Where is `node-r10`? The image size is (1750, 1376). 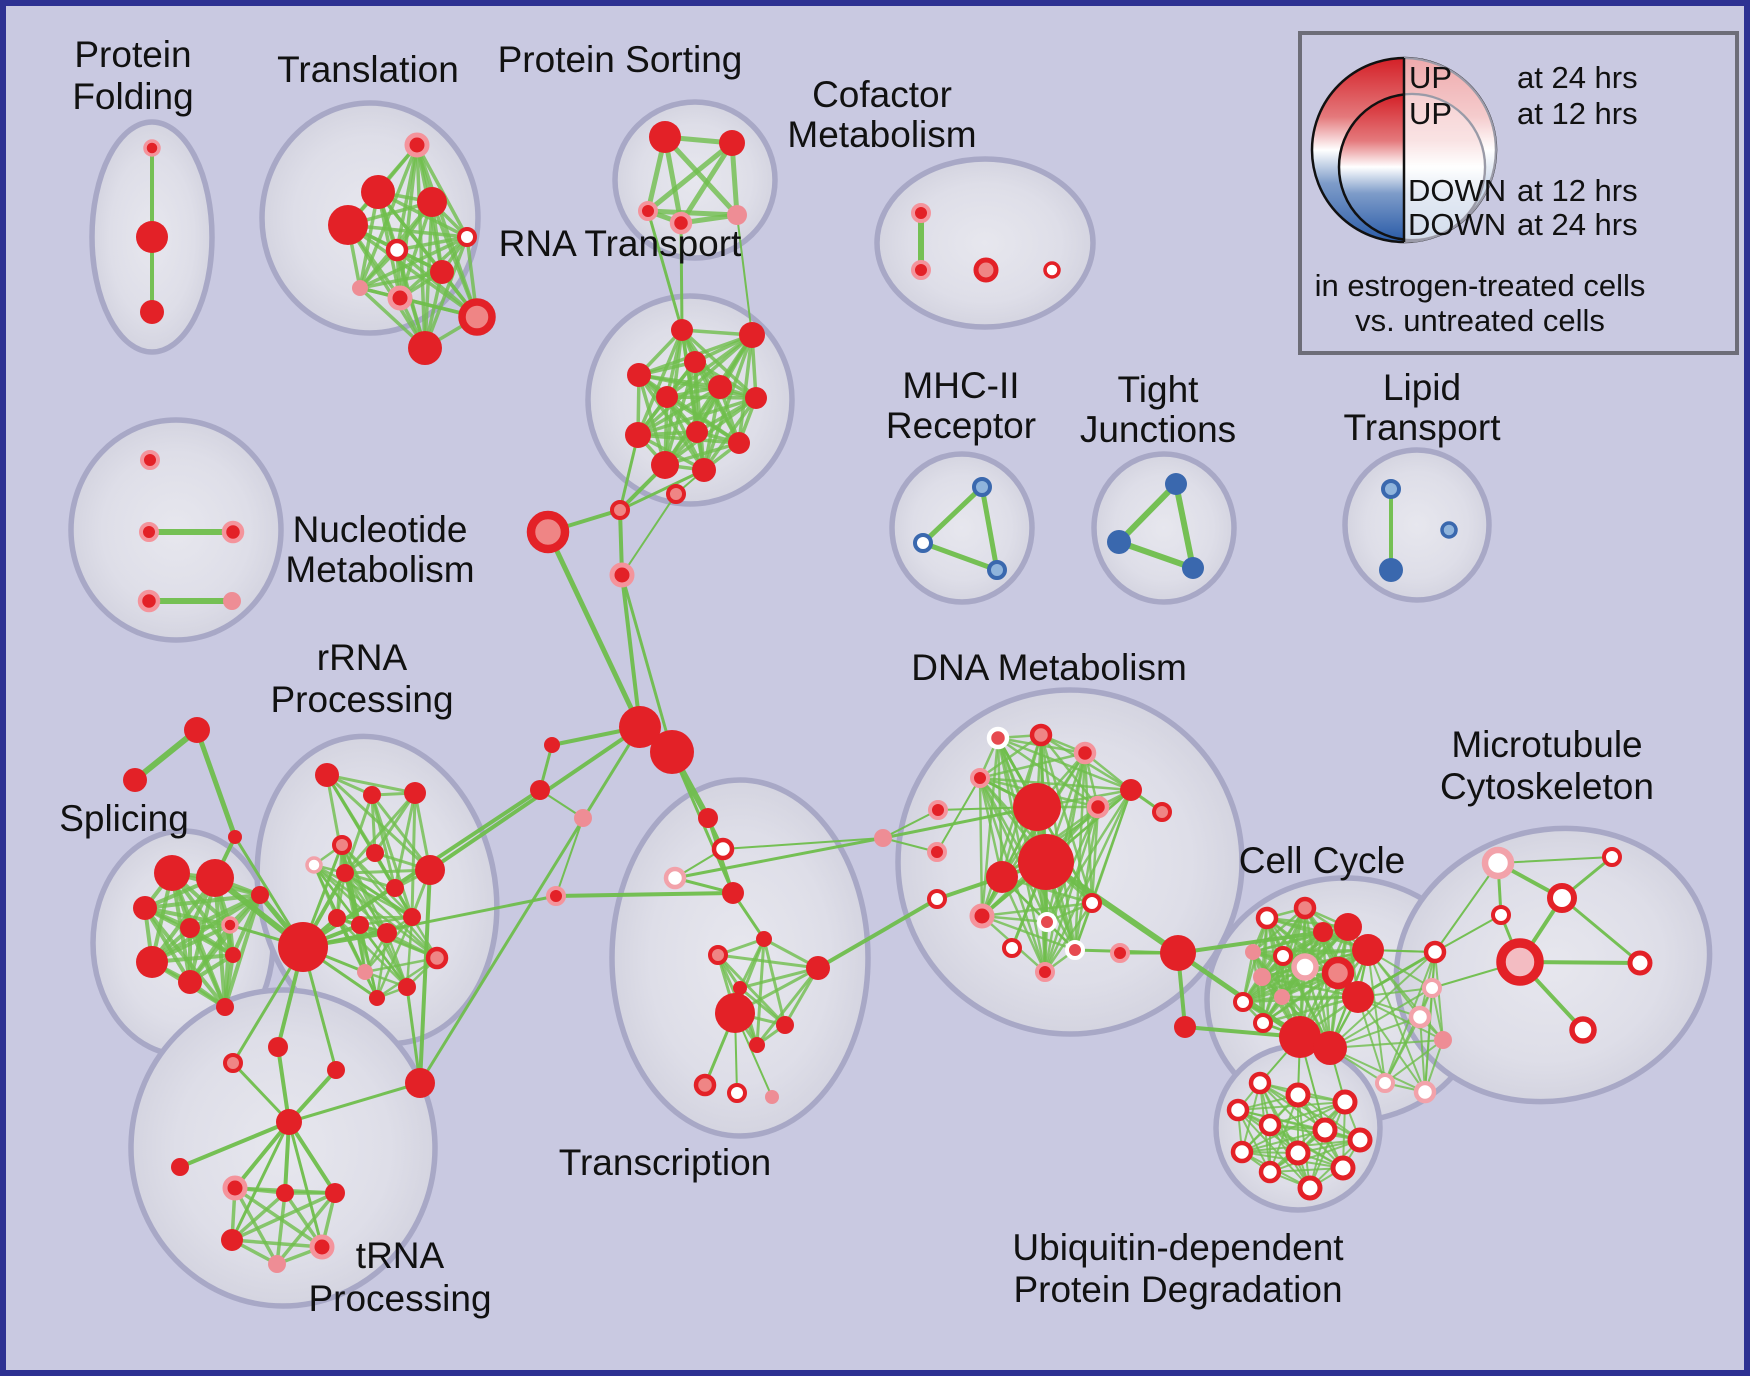 node-r10 is located at coordinates (337, 918).